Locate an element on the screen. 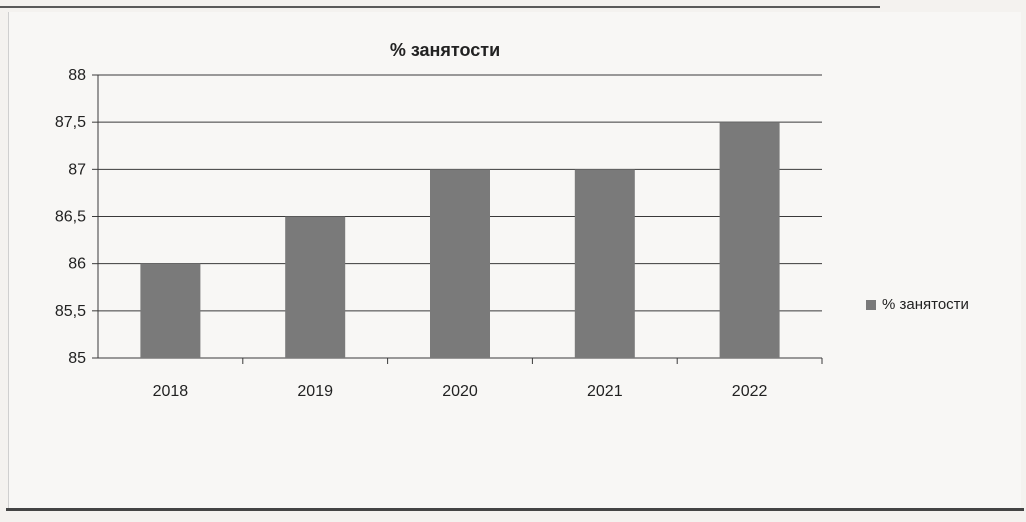 Image resolution: width=1026 pixels, height=522 pixels. legend: % занятости is located at coordinates (917, 304).